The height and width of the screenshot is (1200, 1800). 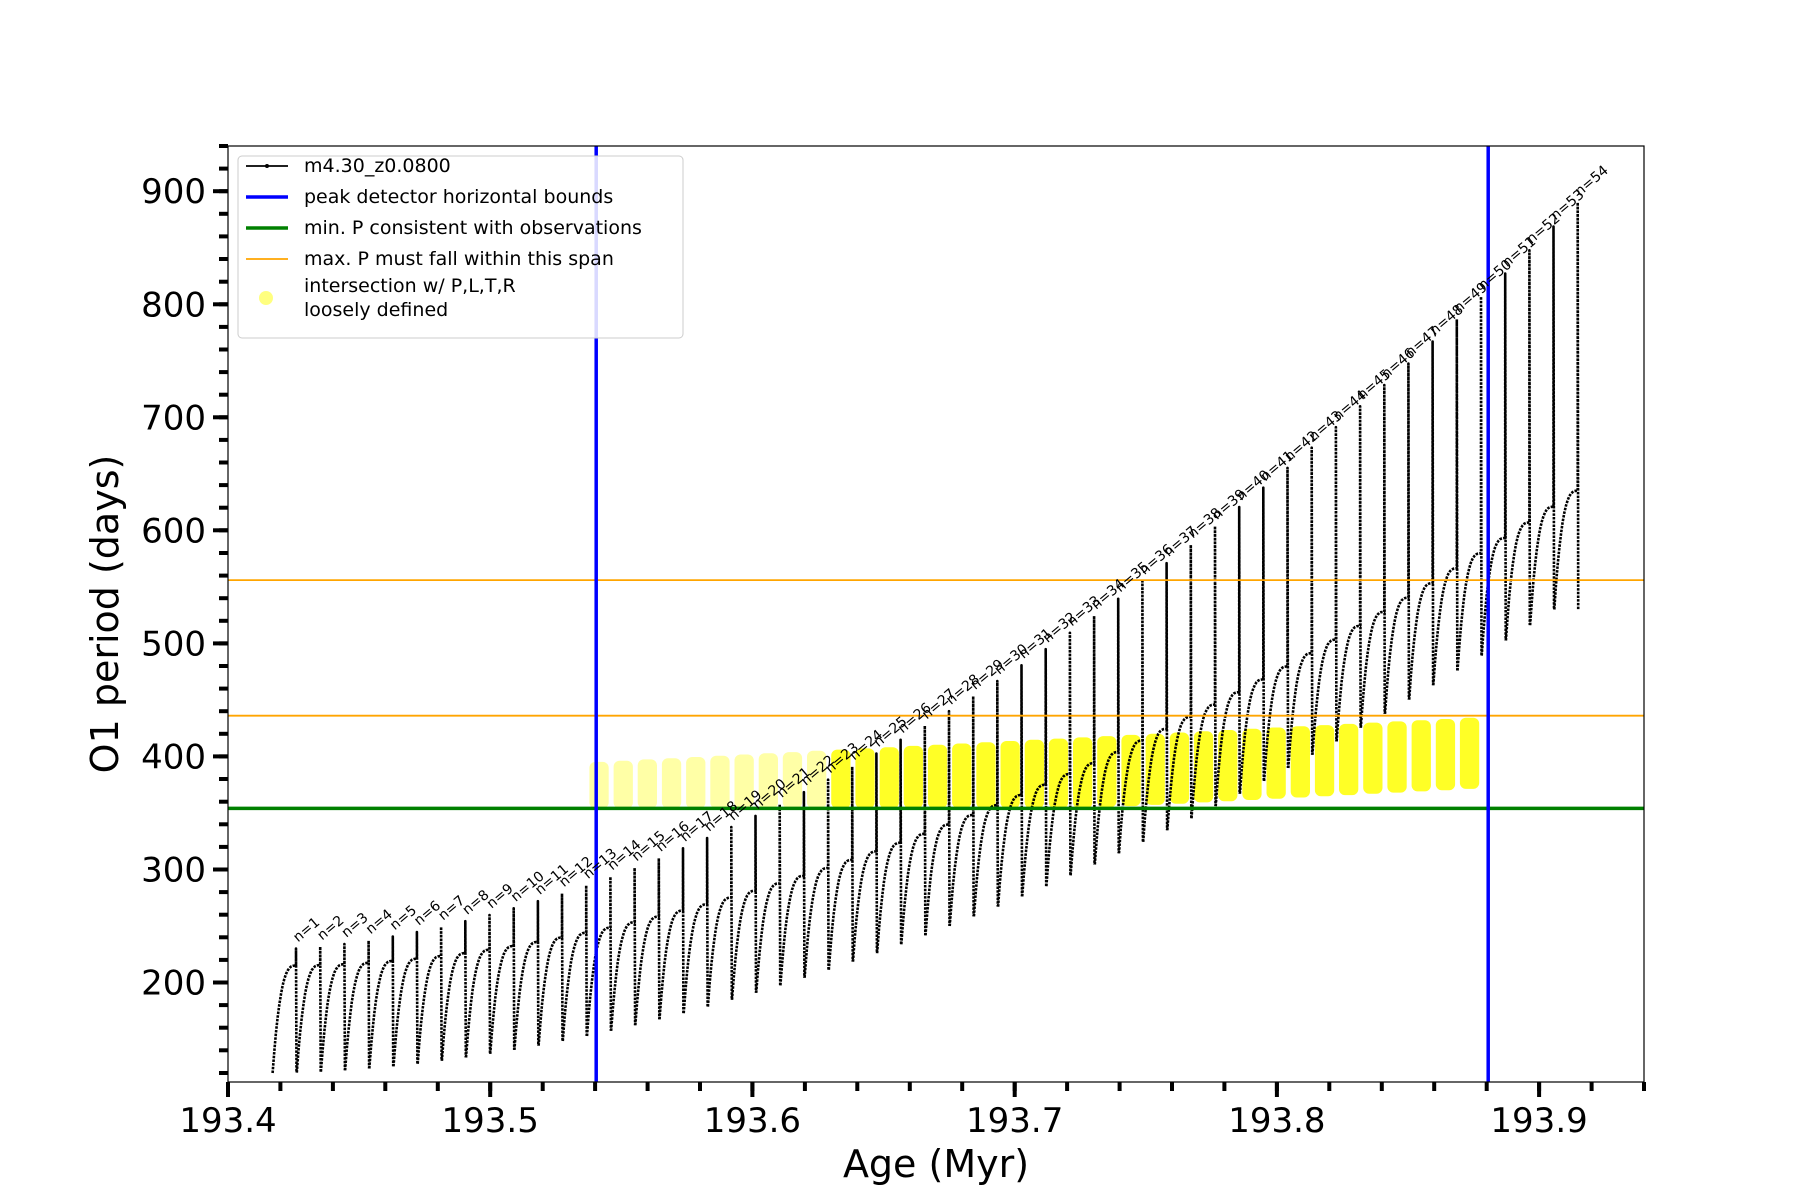 What do you see at coordinates (105, 614) in the screenshot?
I see `y-axis-label: O1 period (days)` at bounding box center [105, 614].